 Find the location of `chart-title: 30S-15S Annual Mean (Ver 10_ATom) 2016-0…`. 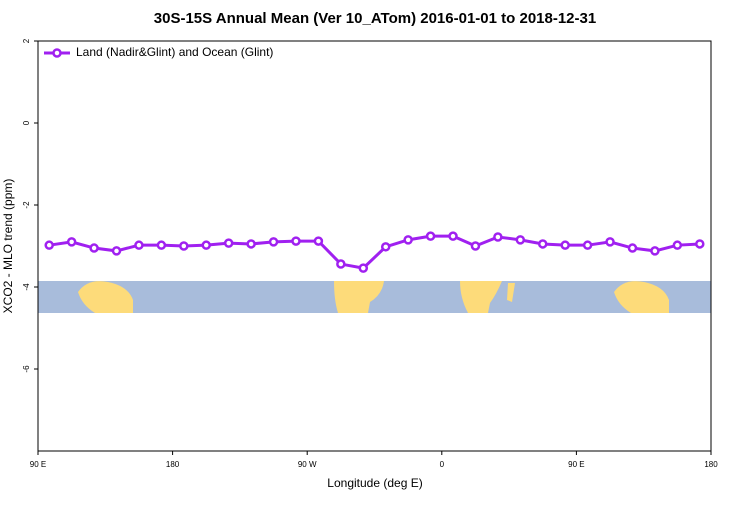

chart-title: 30S-15S Annual Mean (Ver 10_ATom) 2016-0… is located at coordinates (375, 18).